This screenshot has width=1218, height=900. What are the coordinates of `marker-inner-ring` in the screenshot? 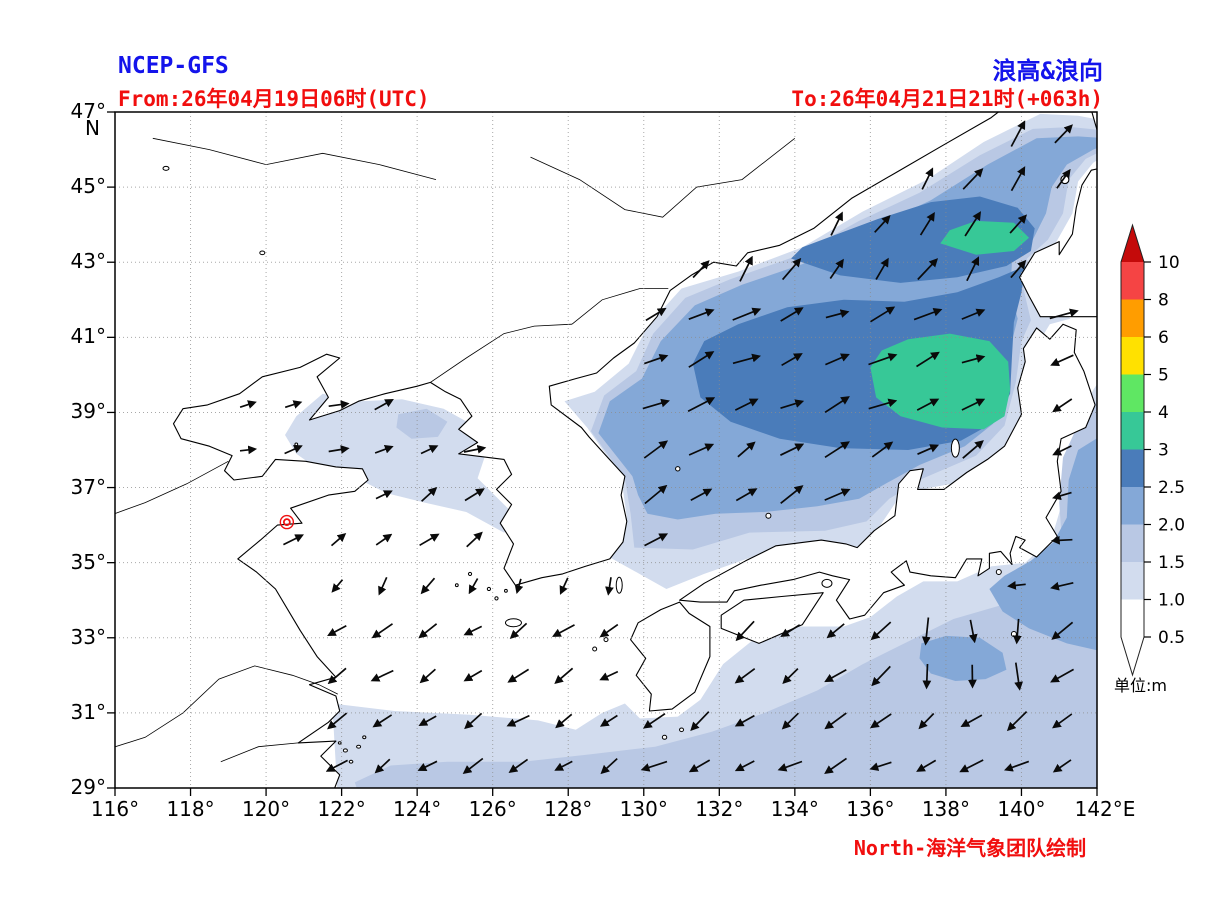 It's located at (286, 522).